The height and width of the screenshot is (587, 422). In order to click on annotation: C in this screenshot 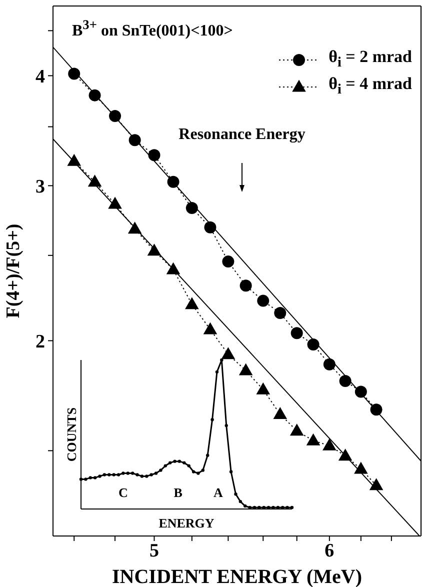, I will do `click(123, 493)`.